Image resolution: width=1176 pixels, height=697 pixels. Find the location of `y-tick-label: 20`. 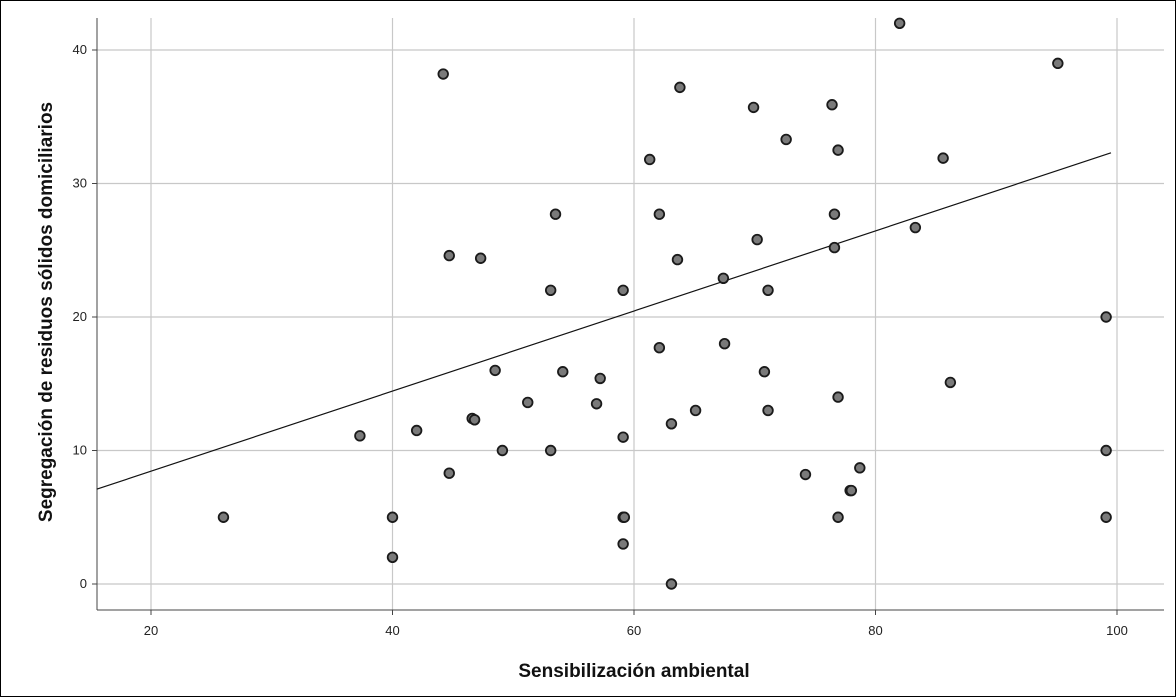

y-tick-label: 20 is located at coordinates (80, 316).